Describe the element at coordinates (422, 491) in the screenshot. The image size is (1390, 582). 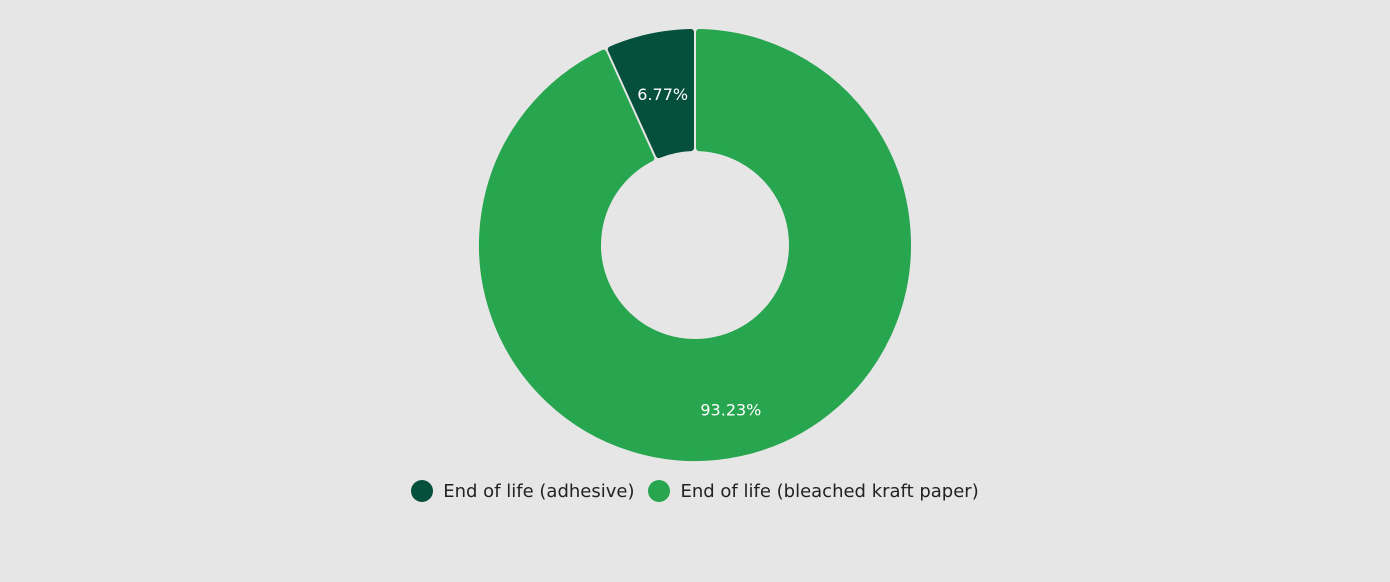
I see `legend-swatch-adhesive` at that location.